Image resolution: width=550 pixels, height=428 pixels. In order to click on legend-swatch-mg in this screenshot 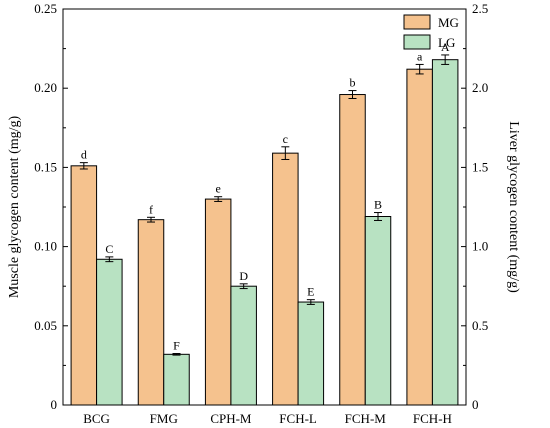, I will do `click(417, 22)`.